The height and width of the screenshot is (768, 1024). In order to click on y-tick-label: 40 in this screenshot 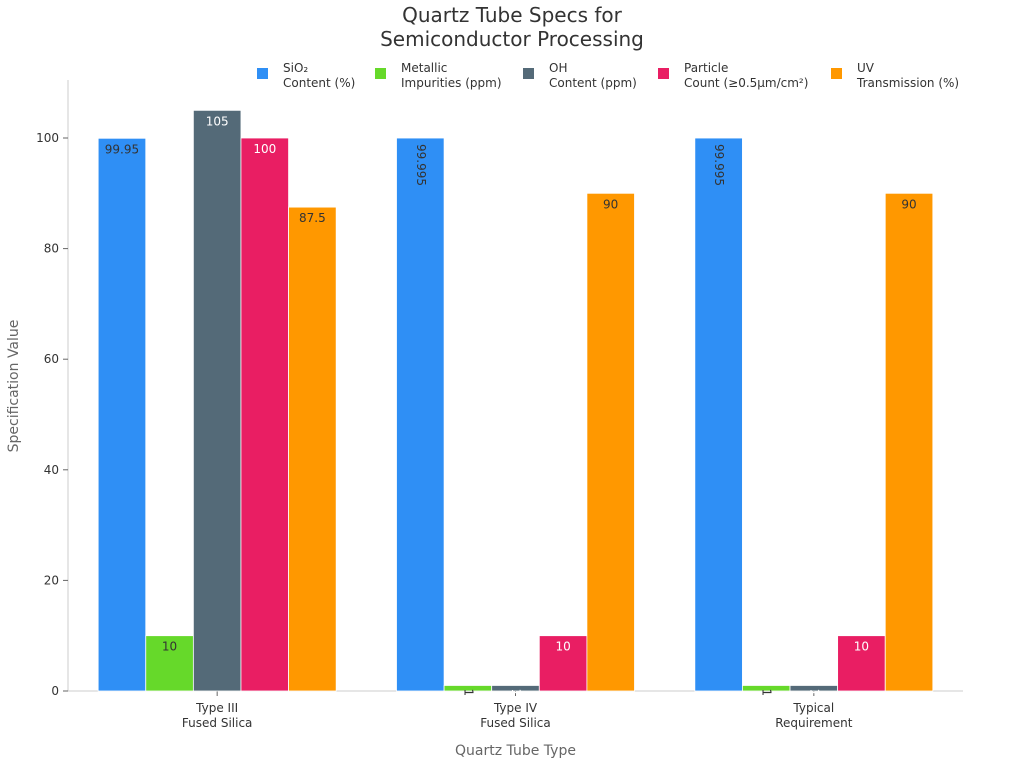, I will do `click(51, 470)`.